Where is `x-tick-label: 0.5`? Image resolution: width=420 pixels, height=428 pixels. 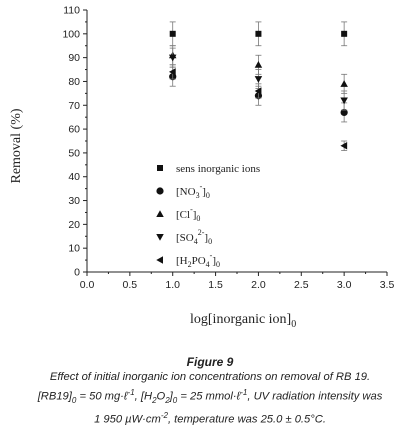
x-tick-label: 0.5 is located at coordinates (130, 285).